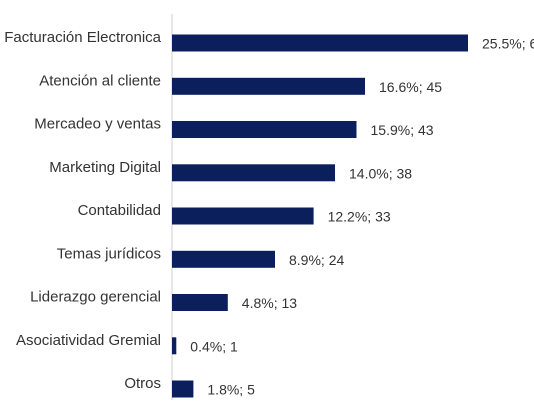 The height and width of the screenshot is (406, 534). I want to click on data-label: 12.2%; 33, so click(359, 217).